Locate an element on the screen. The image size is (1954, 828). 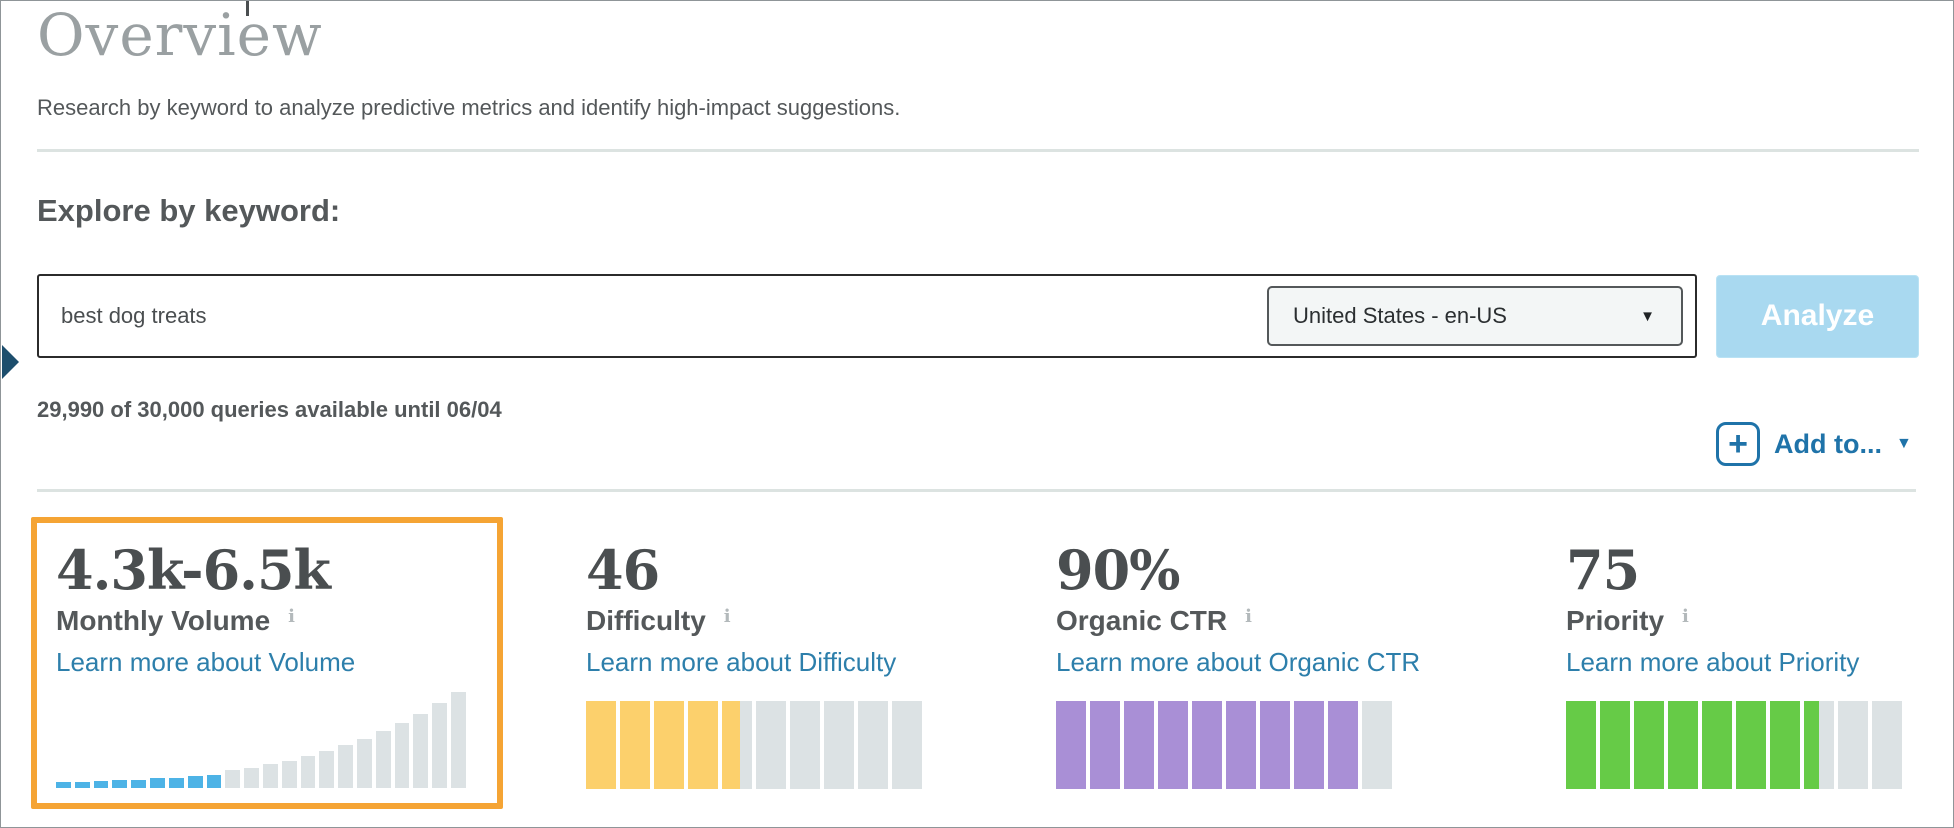
metric-card-priority: 75 Priority i Learn more about Priority is located at coordinates (1759, 663).